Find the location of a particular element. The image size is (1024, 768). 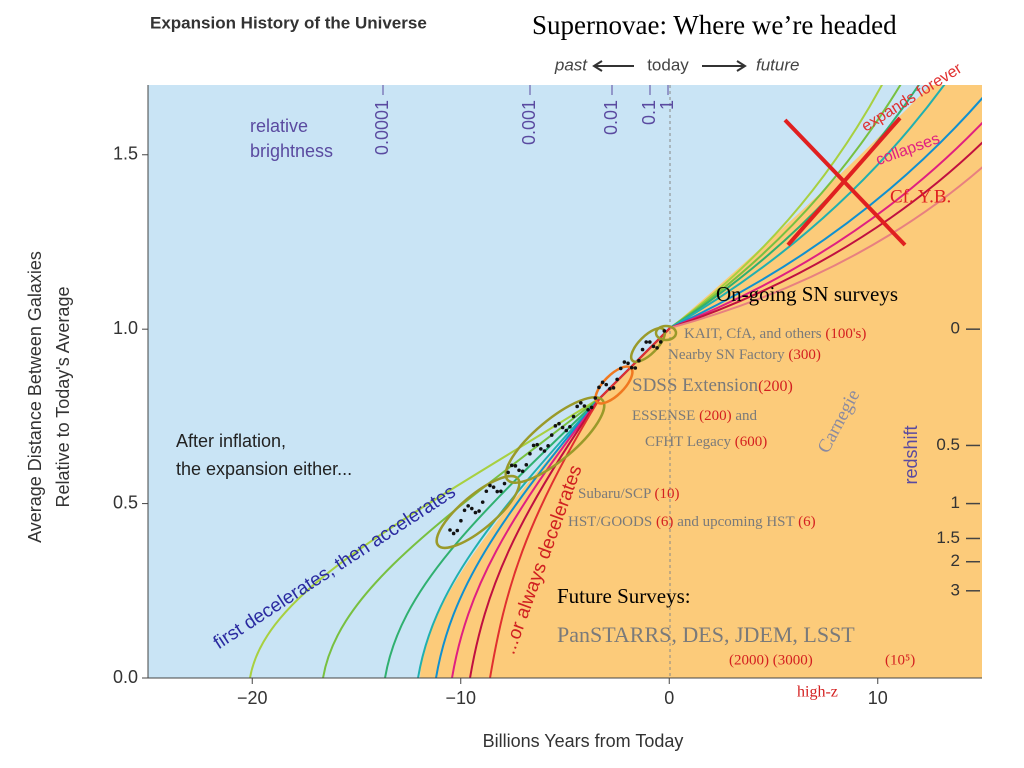

survey: Nearby SN Factory (300) is located at coordinates (744, 355).